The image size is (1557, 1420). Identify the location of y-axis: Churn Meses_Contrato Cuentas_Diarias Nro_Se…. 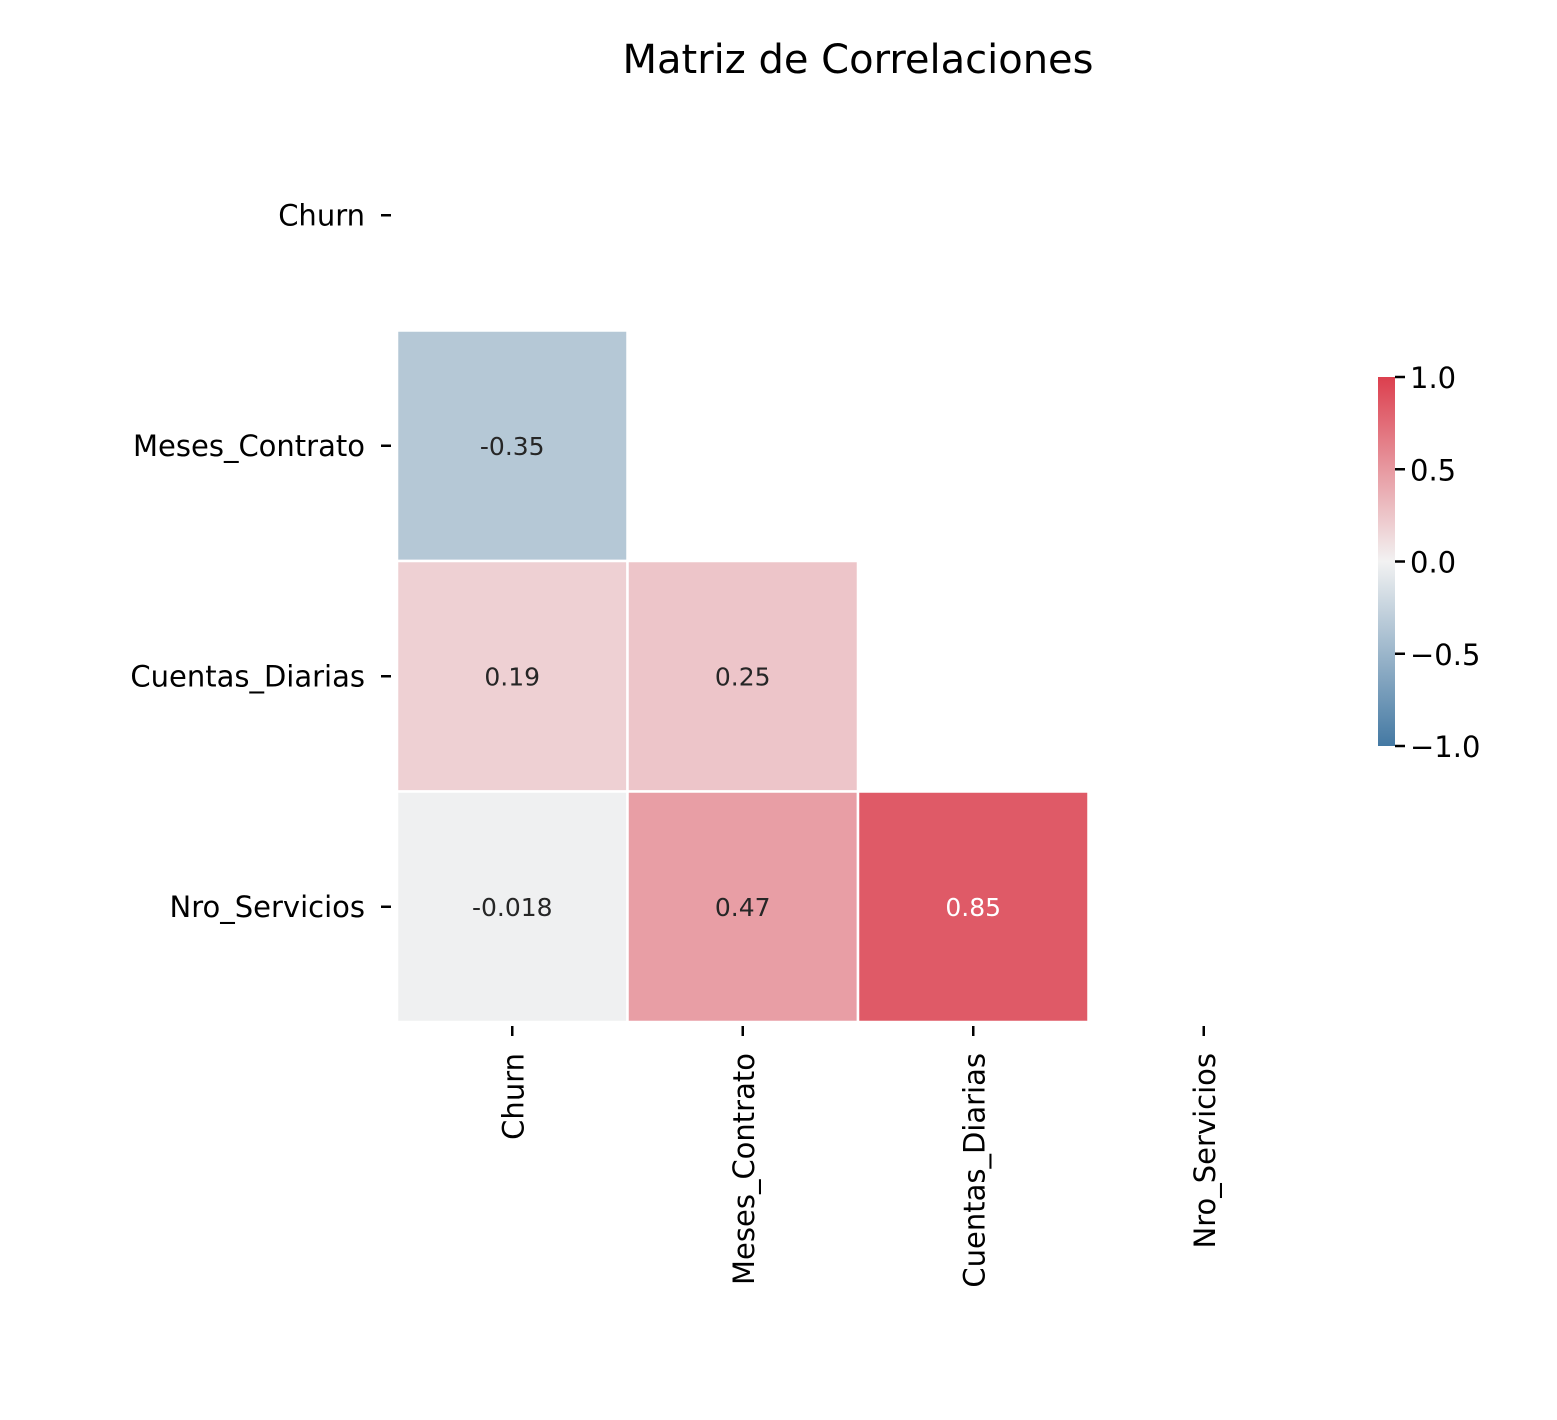
(260, 561).